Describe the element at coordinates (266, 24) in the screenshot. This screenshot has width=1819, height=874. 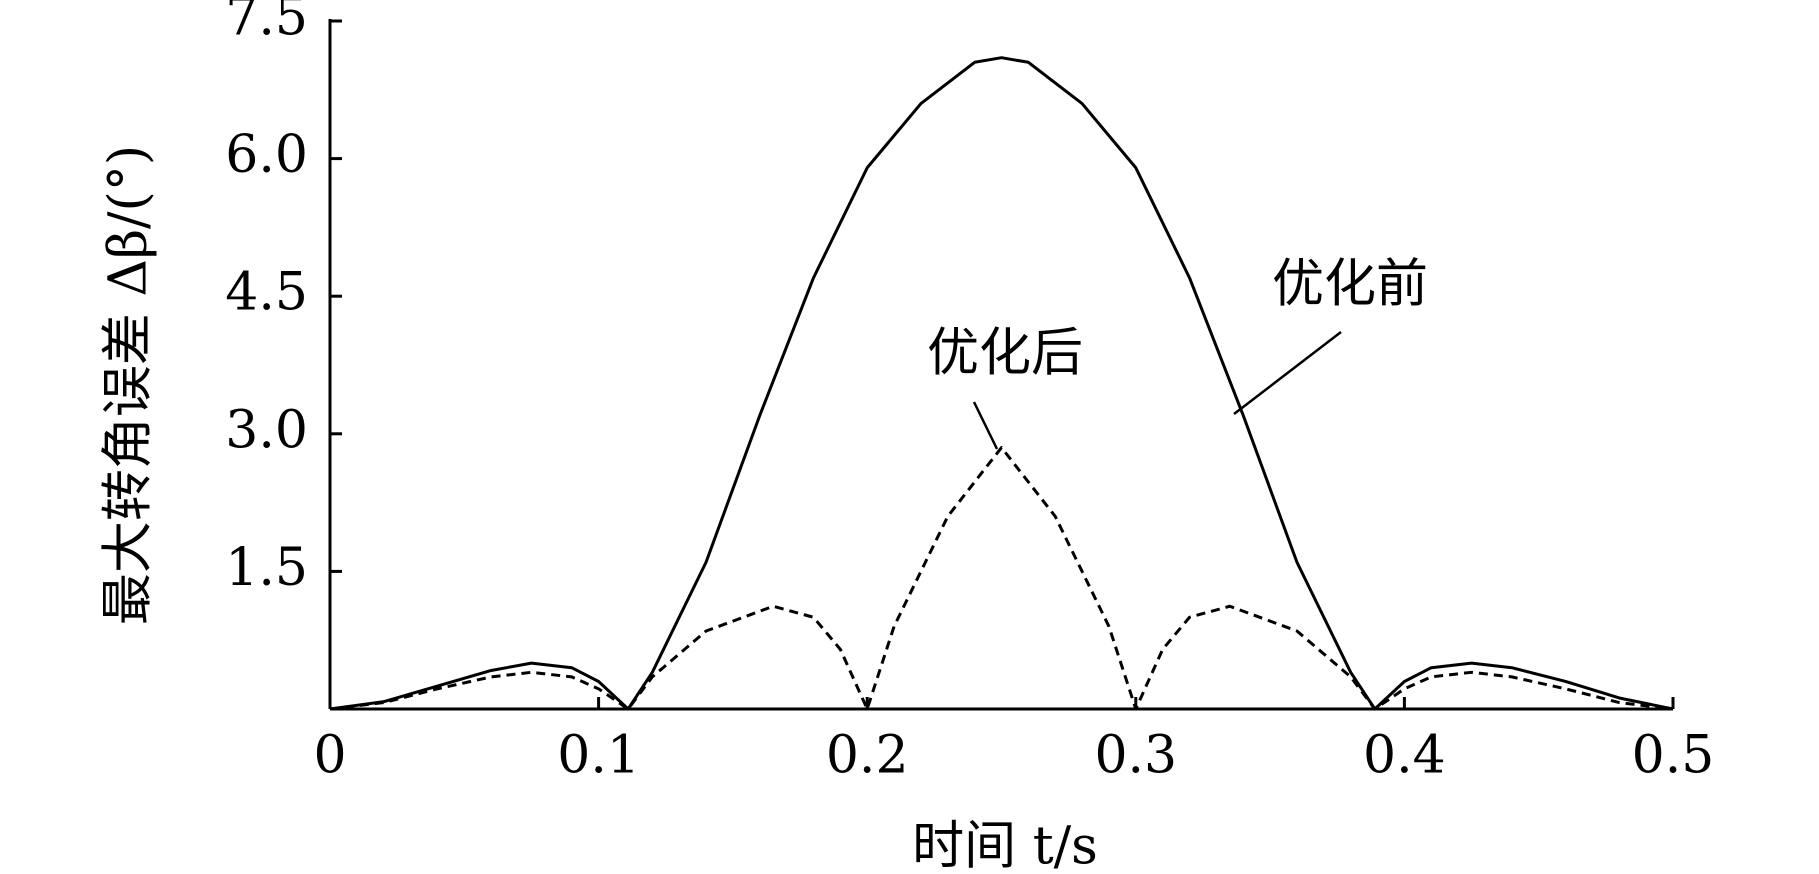
I see `y-tick-label: 7.5` at that location.